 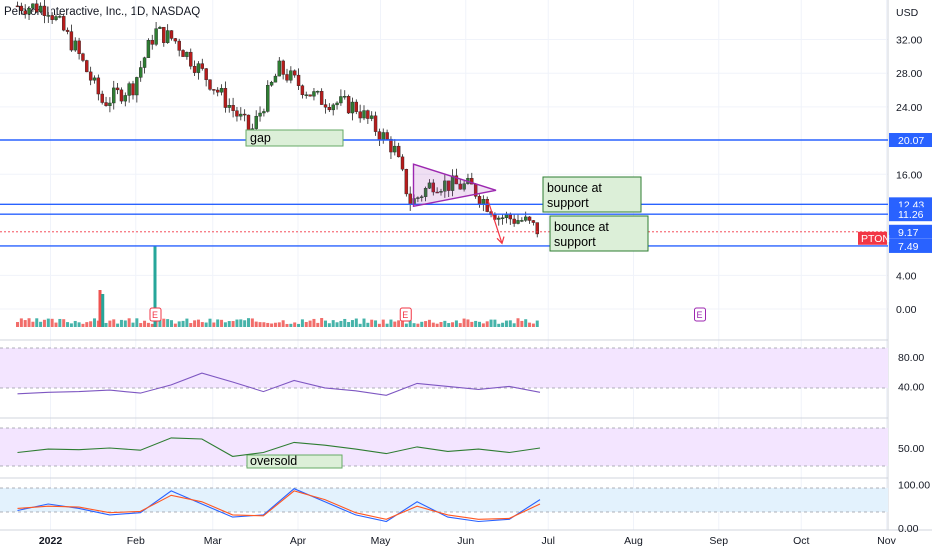 I want to click on note-gap: gap, so click(x=260, y=138).